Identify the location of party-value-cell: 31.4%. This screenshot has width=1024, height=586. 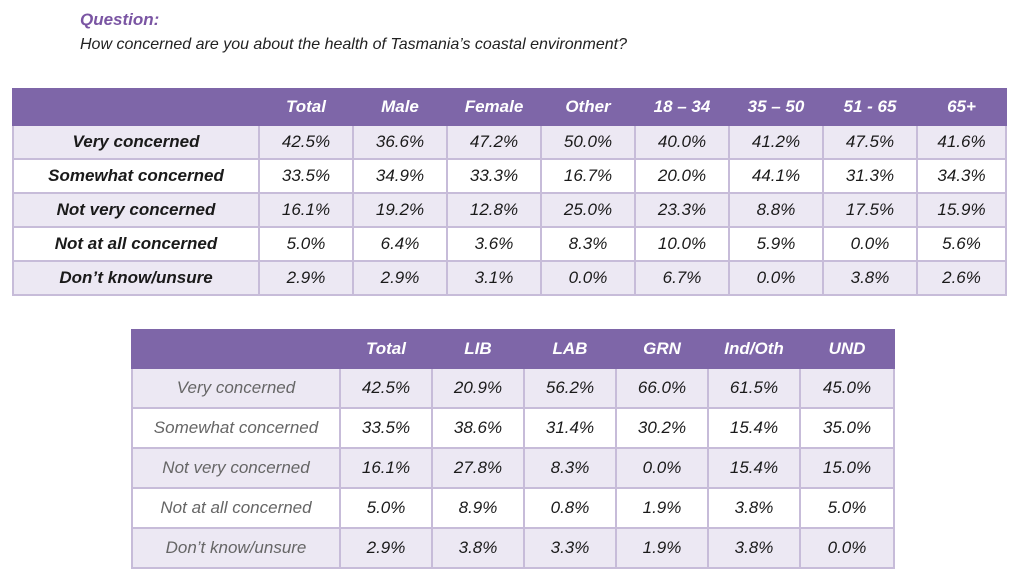
(570, 428).